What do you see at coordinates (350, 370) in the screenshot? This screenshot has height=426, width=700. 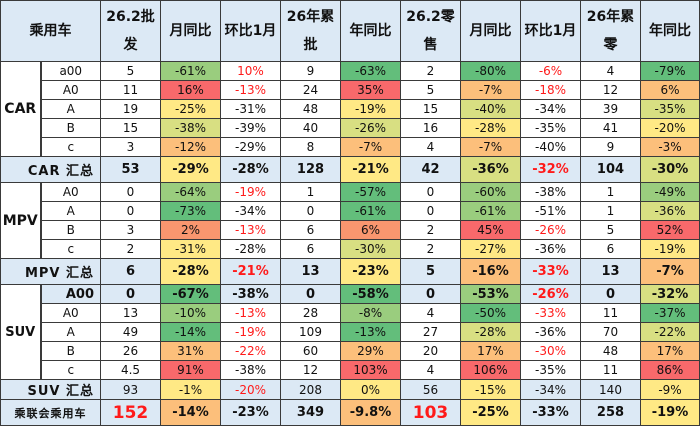 I see `table-row: c 4.5 91% -38% 12 103% 4 106% -35% 11 86%` at bounding box center [350, 370].